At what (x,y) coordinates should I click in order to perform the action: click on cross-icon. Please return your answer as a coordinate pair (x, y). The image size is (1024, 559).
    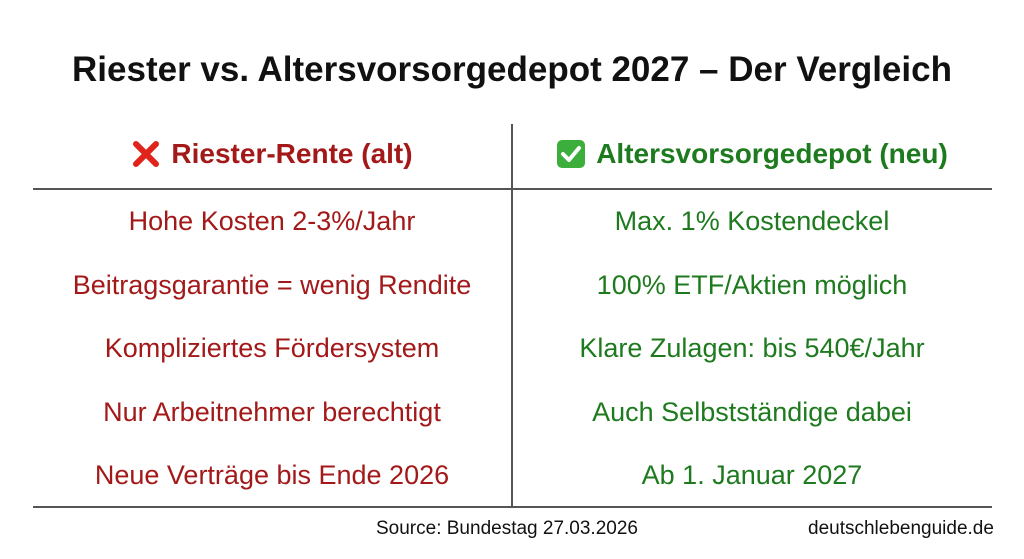
    Looking at the image, I should click on (146, 154).